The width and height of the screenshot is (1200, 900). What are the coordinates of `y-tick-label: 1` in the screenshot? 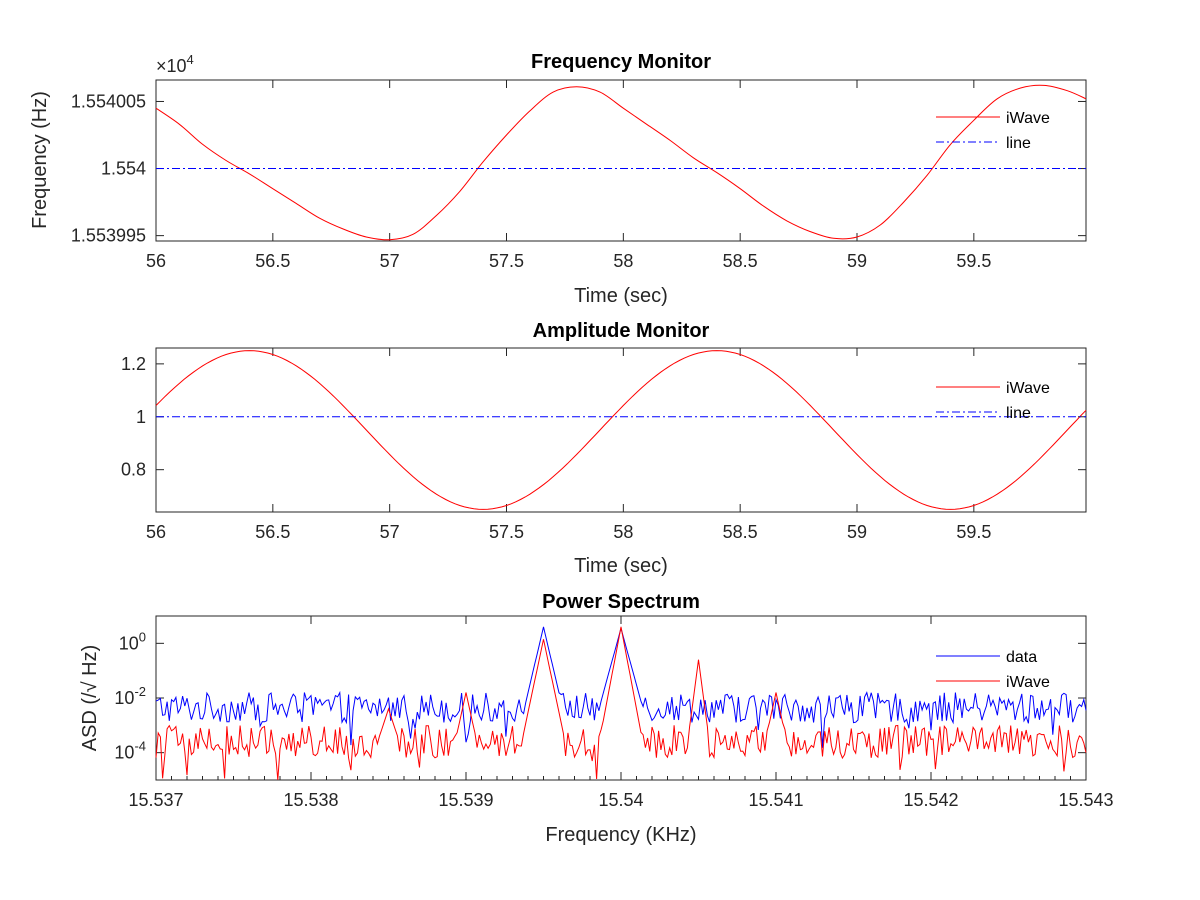 It's located at (141, 417).